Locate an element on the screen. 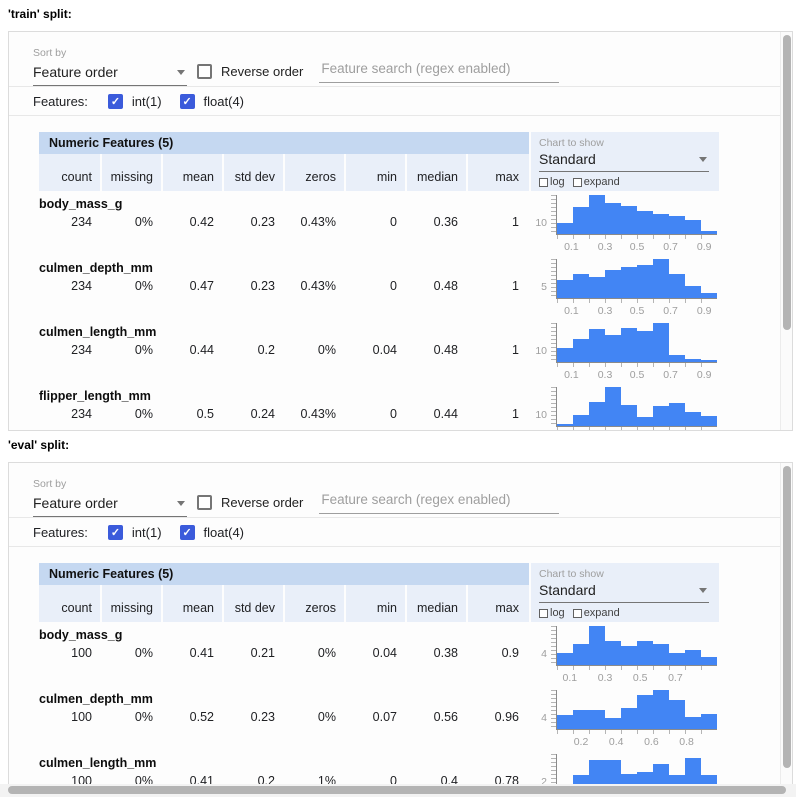 This screenshot has height=797, width=796. chevron-down-icon is located at coordinates (181, 503).